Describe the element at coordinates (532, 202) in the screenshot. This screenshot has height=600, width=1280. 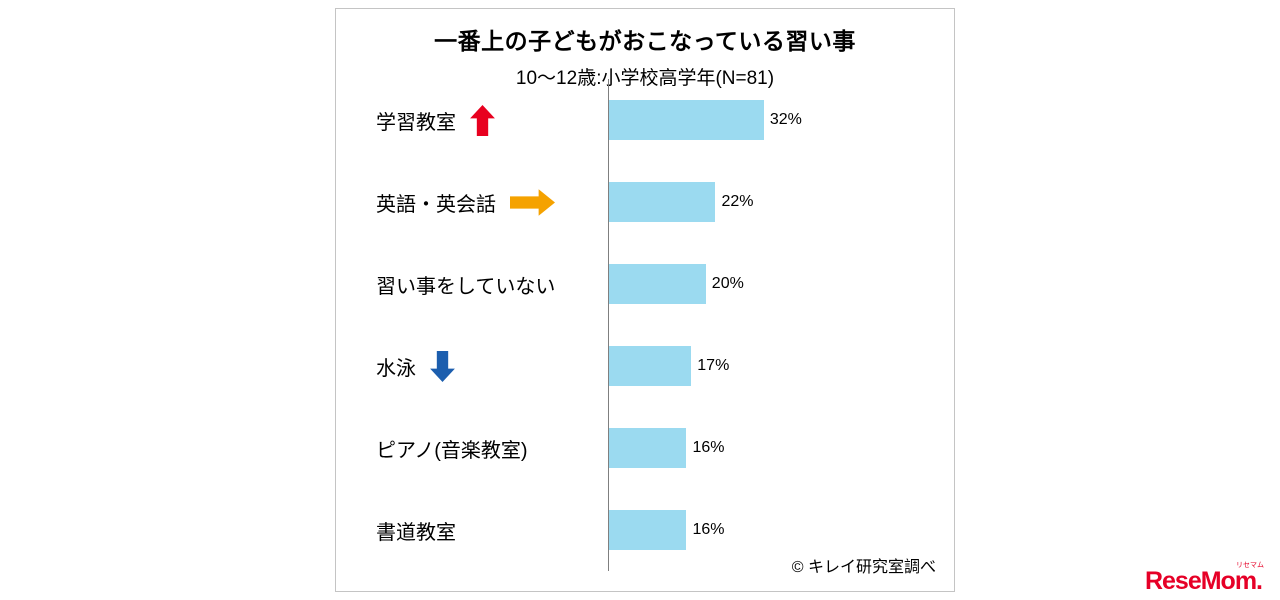
I see `trend-right-icon` at that location.